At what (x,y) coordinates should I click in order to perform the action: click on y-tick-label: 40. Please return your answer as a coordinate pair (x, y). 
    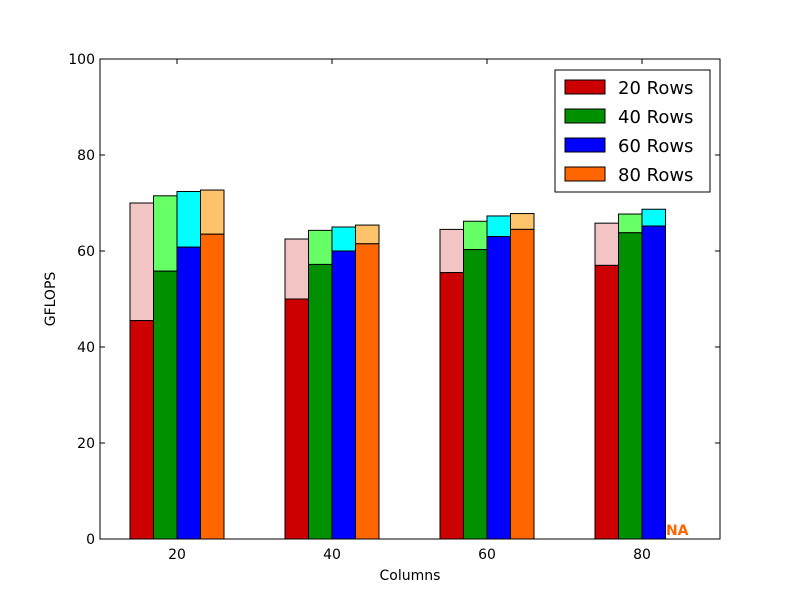
    Looking at the image, I should click on (86, 348).